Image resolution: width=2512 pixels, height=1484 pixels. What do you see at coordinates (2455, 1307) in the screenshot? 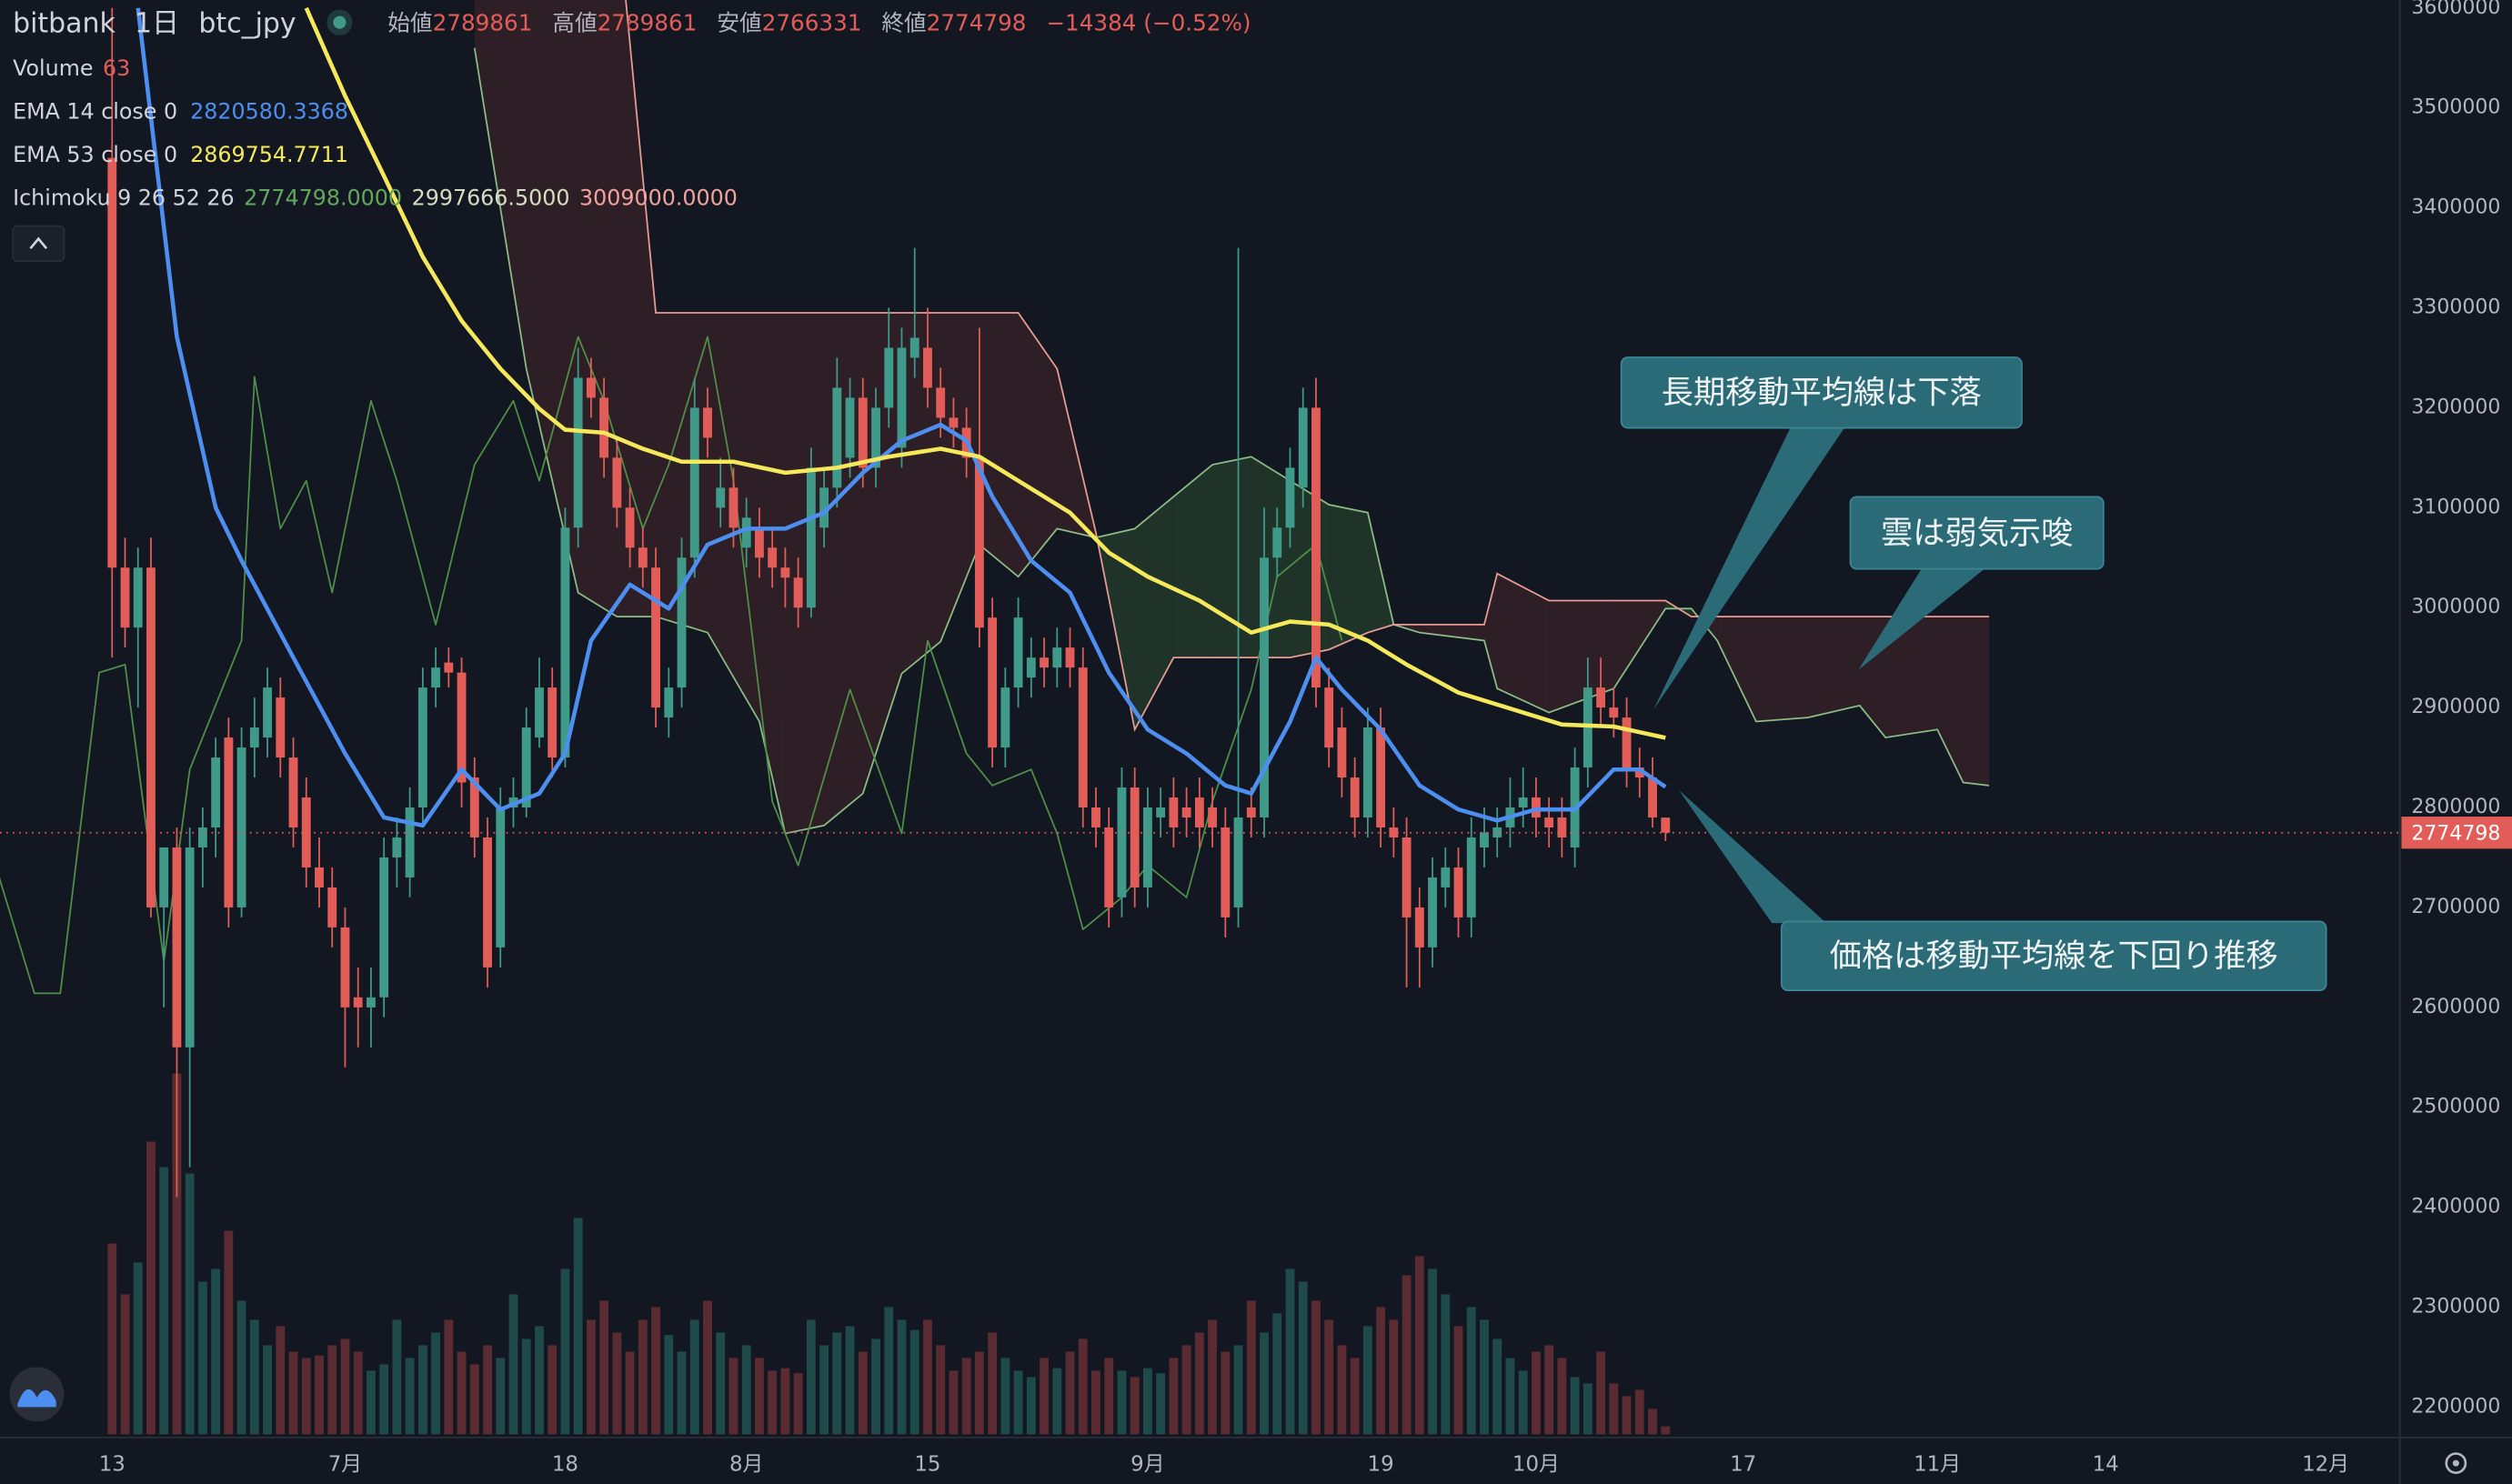
I see `y-tick-label: 2300000` at bounding box center [2455, 1307].